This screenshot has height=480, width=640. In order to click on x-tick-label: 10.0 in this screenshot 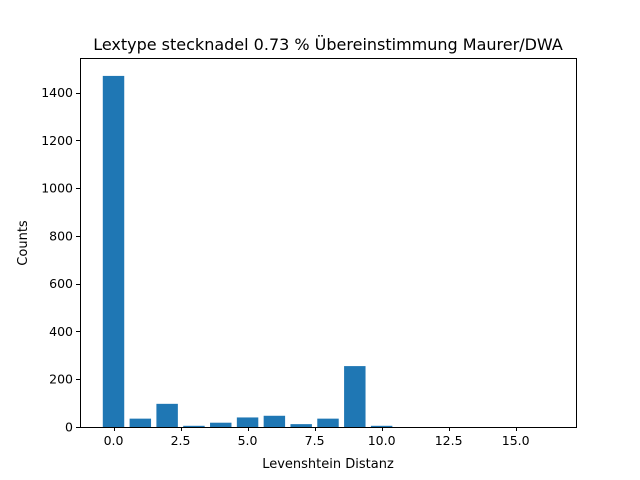, I will do `click(382, 440)`.